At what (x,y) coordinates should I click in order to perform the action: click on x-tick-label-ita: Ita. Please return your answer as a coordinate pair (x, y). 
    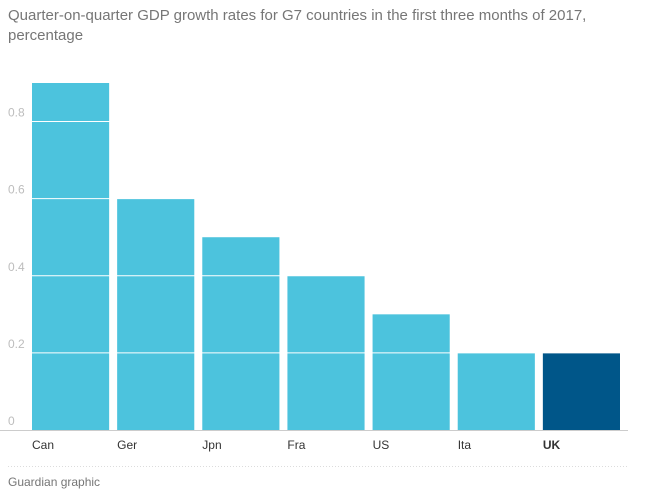
    Looking at the image, I should click on (465, 445).